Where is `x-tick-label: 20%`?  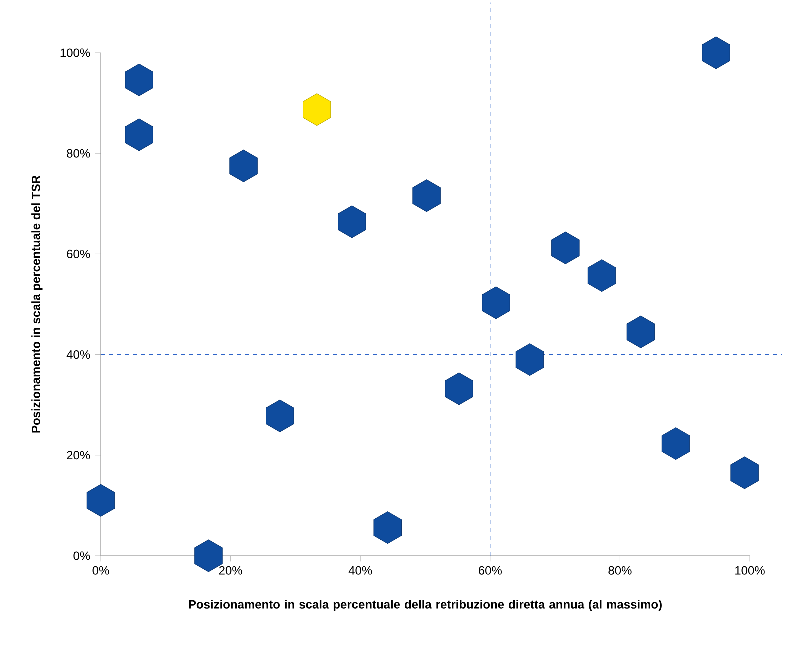
x-tick-label: 20% is located at coordinates (230, 570).